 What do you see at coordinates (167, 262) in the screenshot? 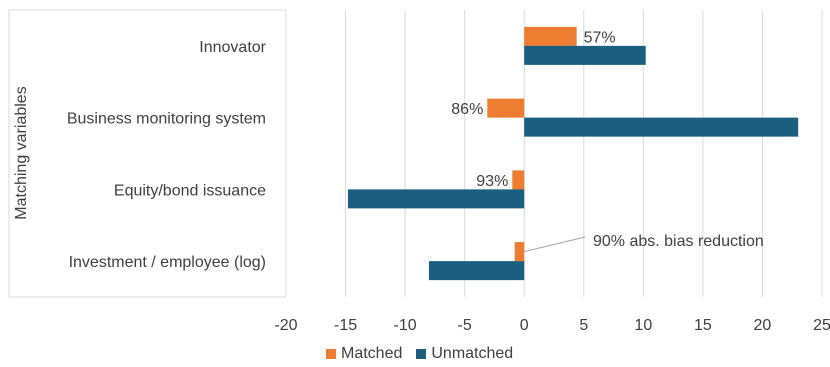
I see `category-label: Investment / employee (log)` at bounding box center [167, 262].